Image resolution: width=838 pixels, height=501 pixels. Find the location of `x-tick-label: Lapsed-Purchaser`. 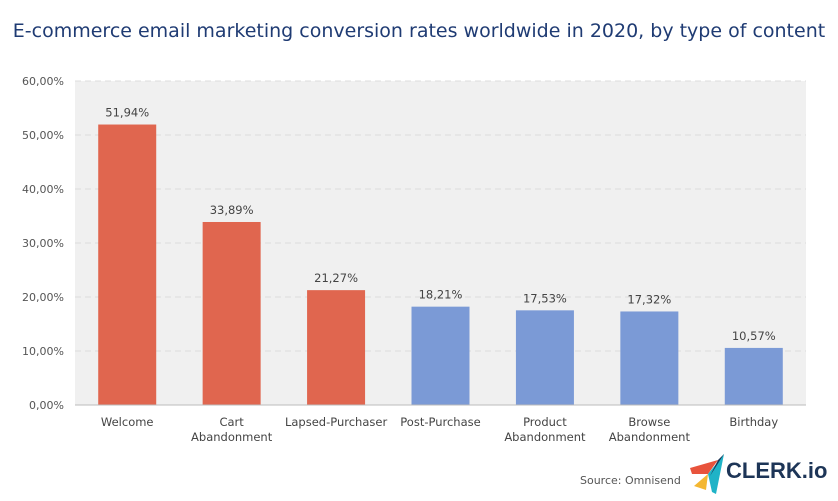

x-tick-label: Lapsed-Purchaser is located at coordinates (336, 422).